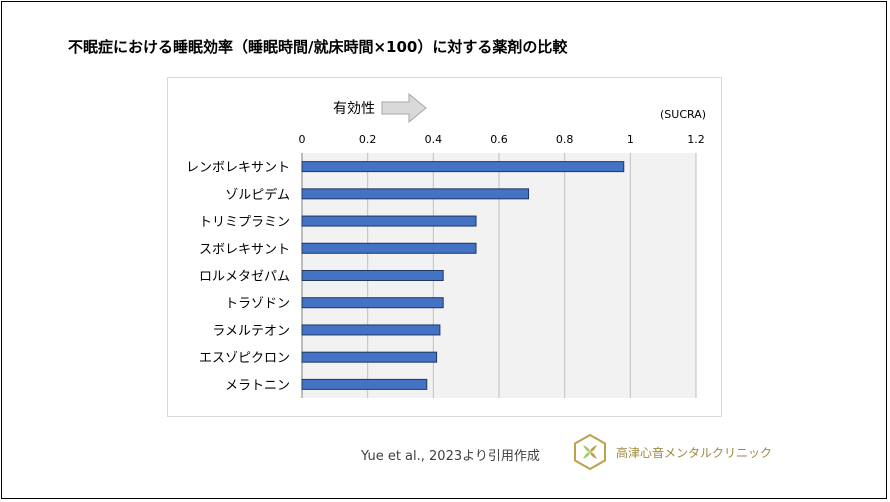 The width and height of the screenshot is (890, 502). Describe the element at coordinates (630, 139) in the screenshot. I see `x-tick-label: 1` at that location.